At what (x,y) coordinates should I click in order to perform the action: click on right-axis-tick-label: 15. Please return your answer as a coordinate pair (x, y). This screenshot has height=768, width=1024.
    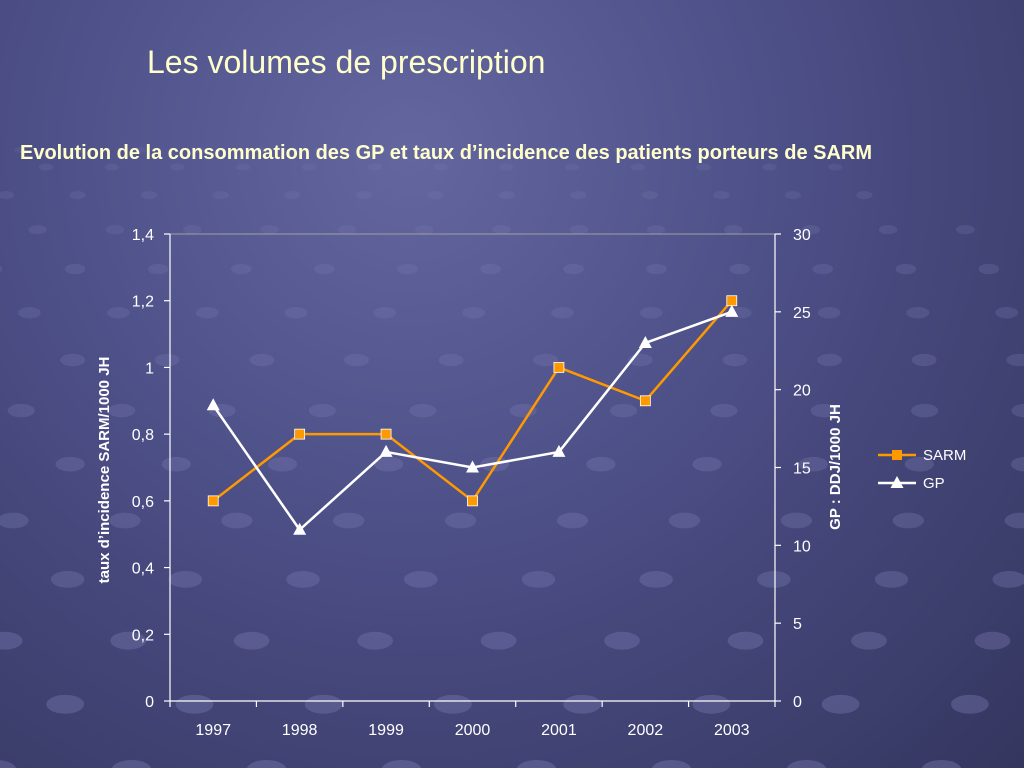
    Looking at the image, I should click on (802, 469).